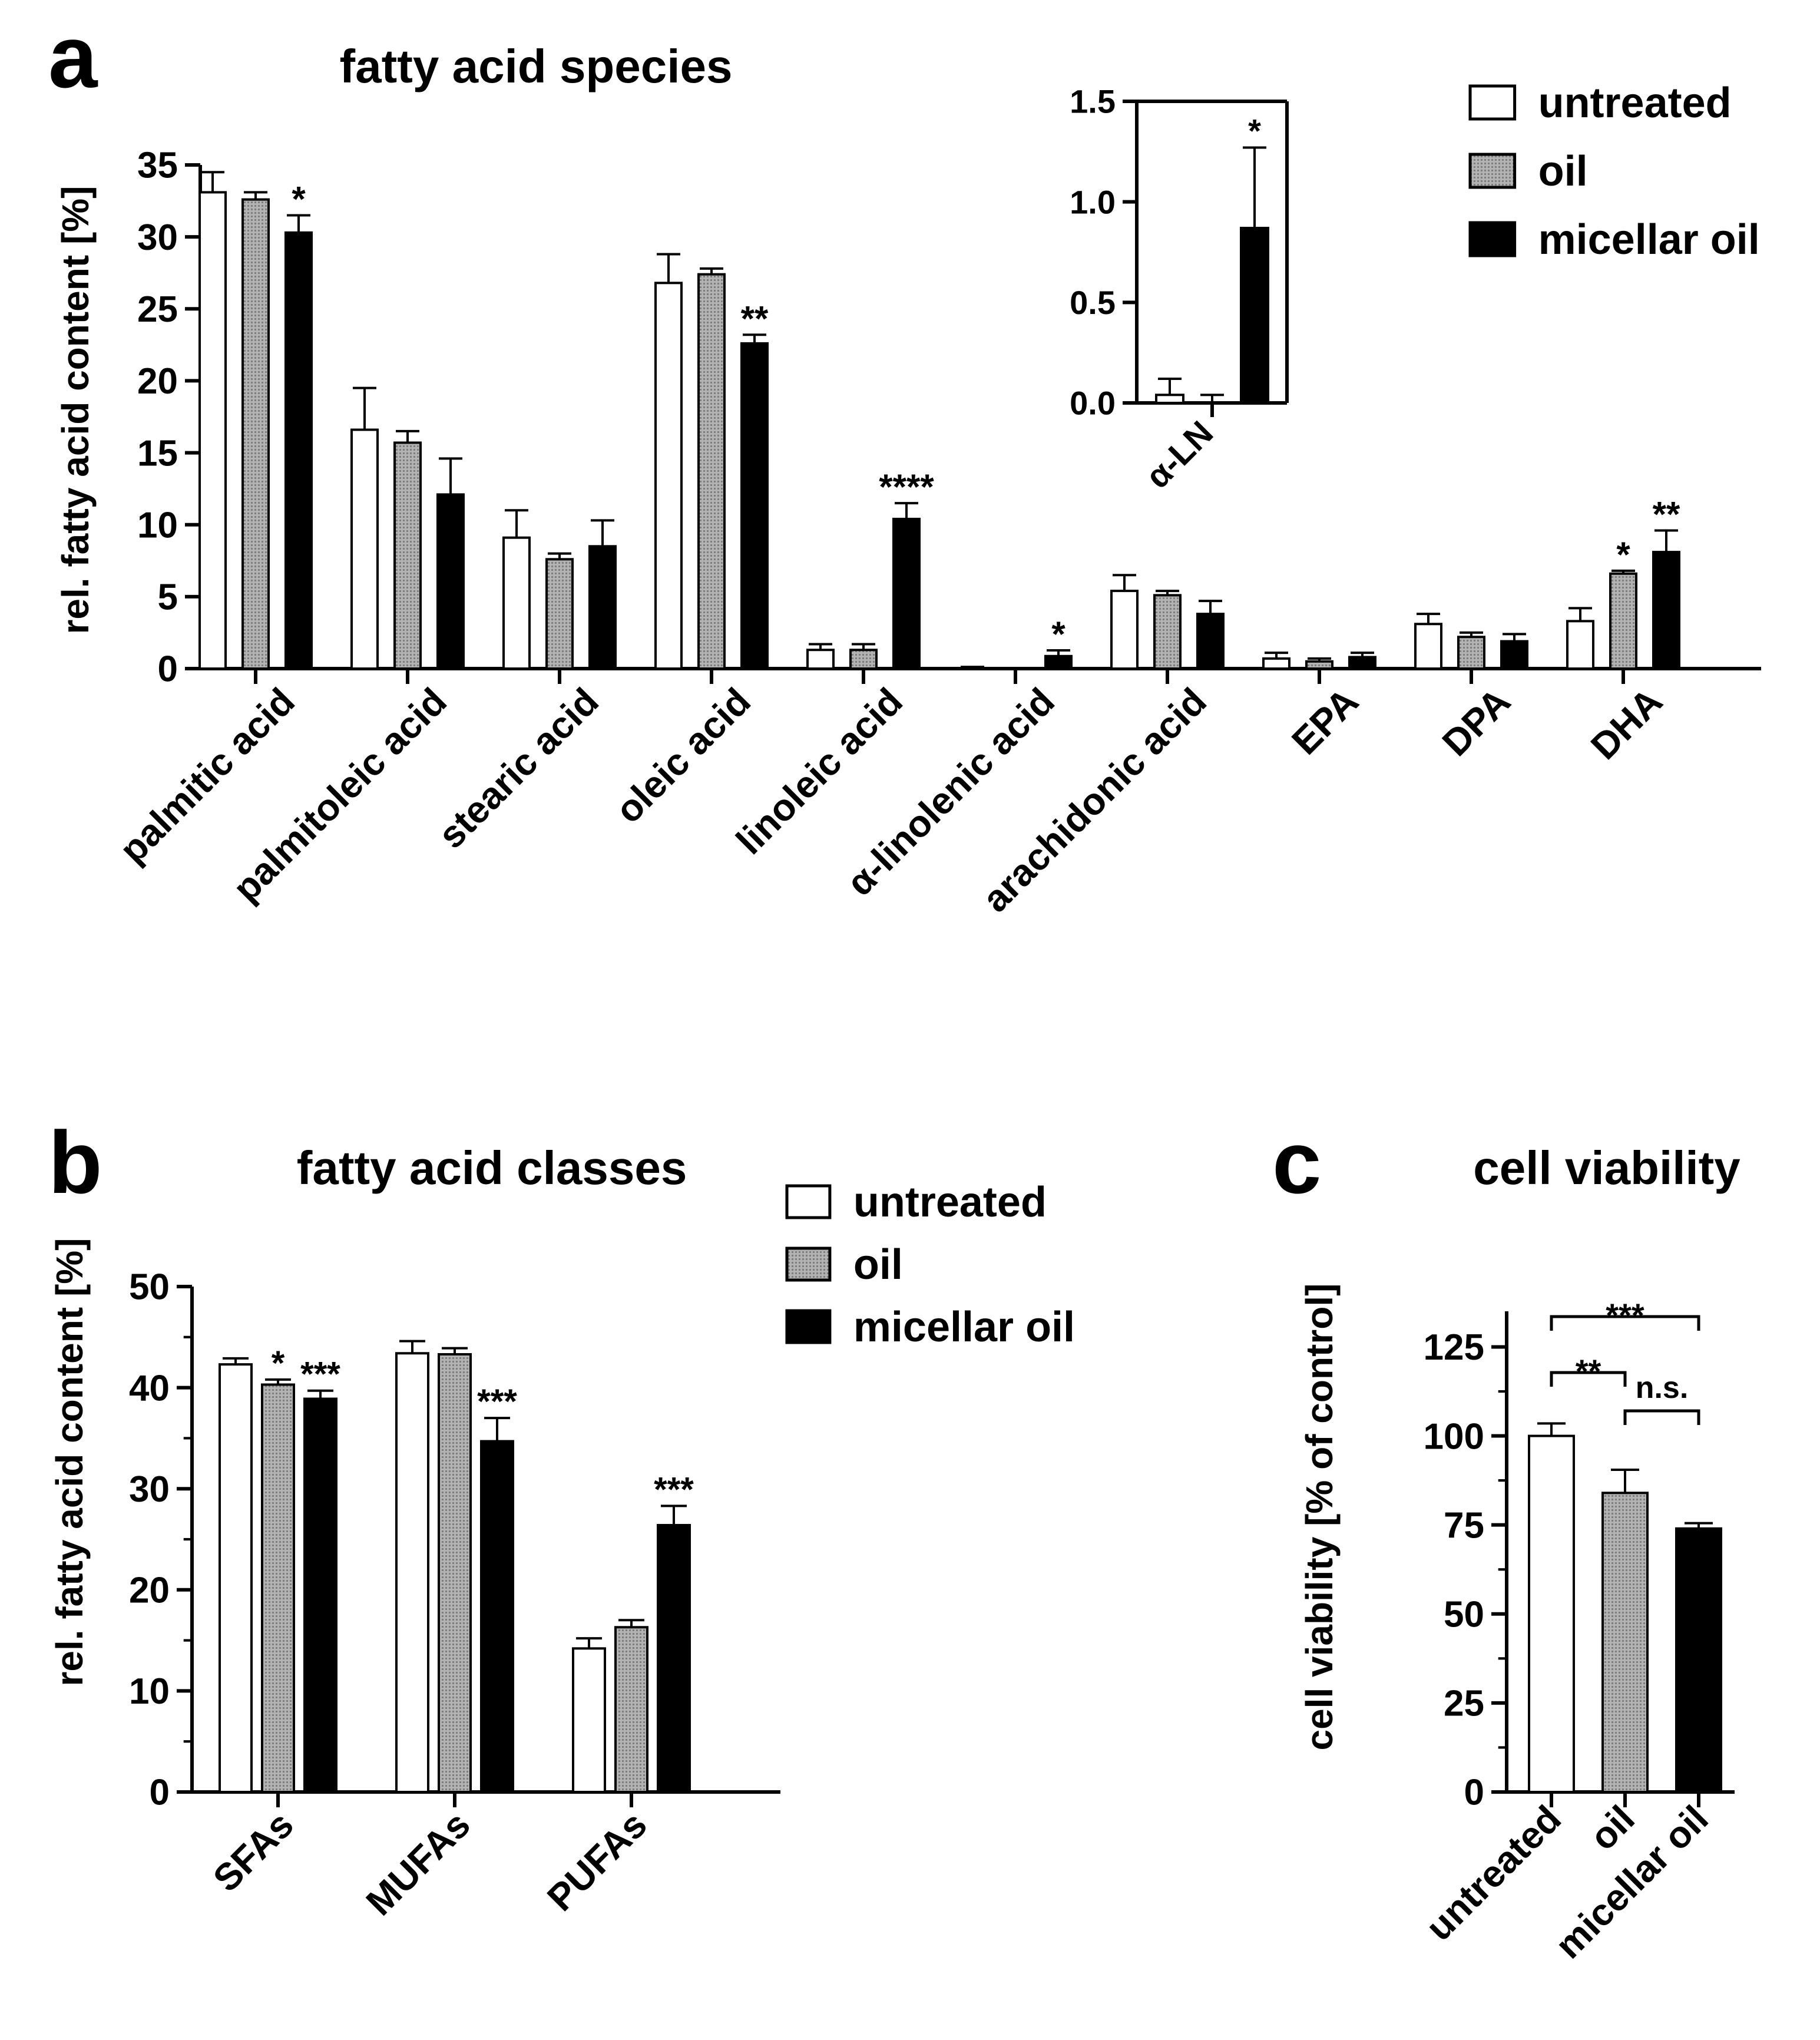 Image resolution: width=1820 pixels, height=2040 pixels. Describe the element at coordinates (455, 1567) in the screenshot. I see `bars-b` at that location.